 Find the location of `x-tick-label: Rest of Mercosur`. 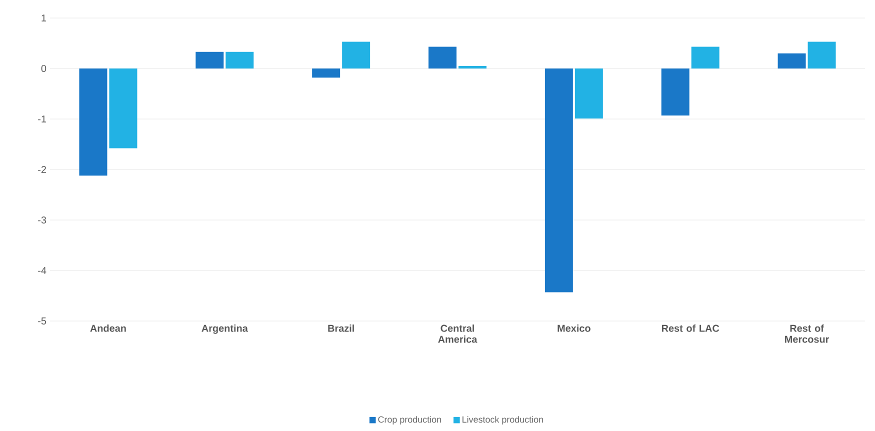

x-tick-label: Rest of Mercosur is located at coordinates (807, 333).